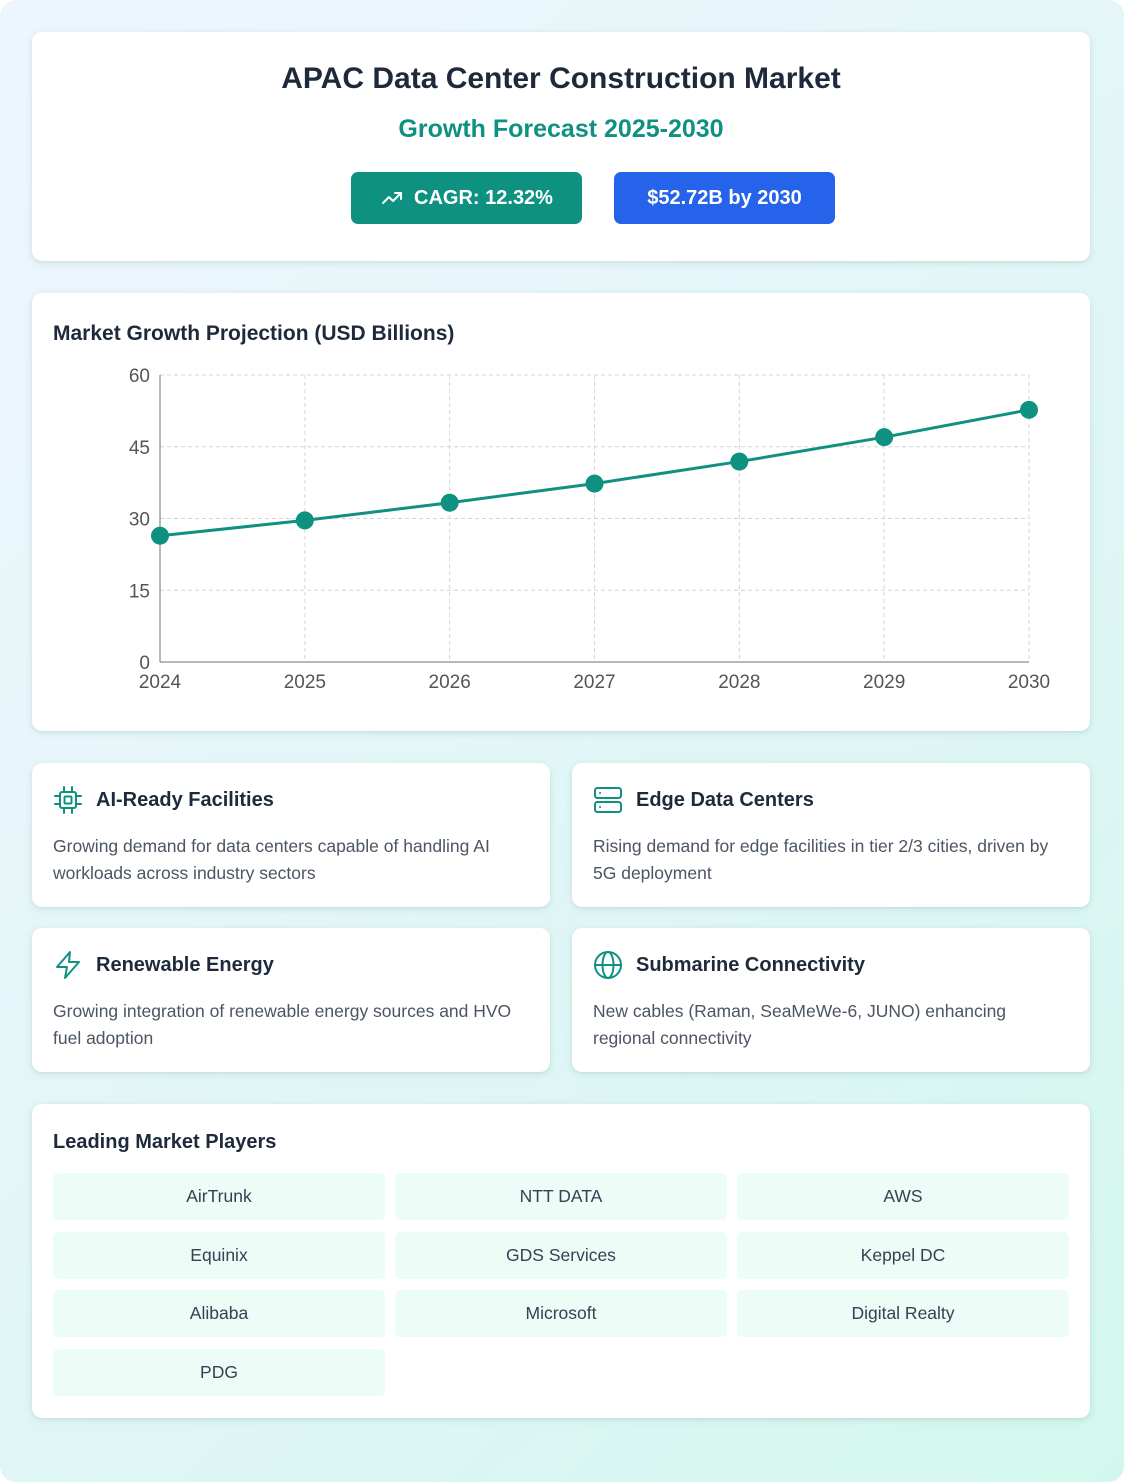 The height and width of the screenshot is (1482, 1124). Describe the element at coordinates (608, 965) in the screenshot. I see `globe-icon` at that location.